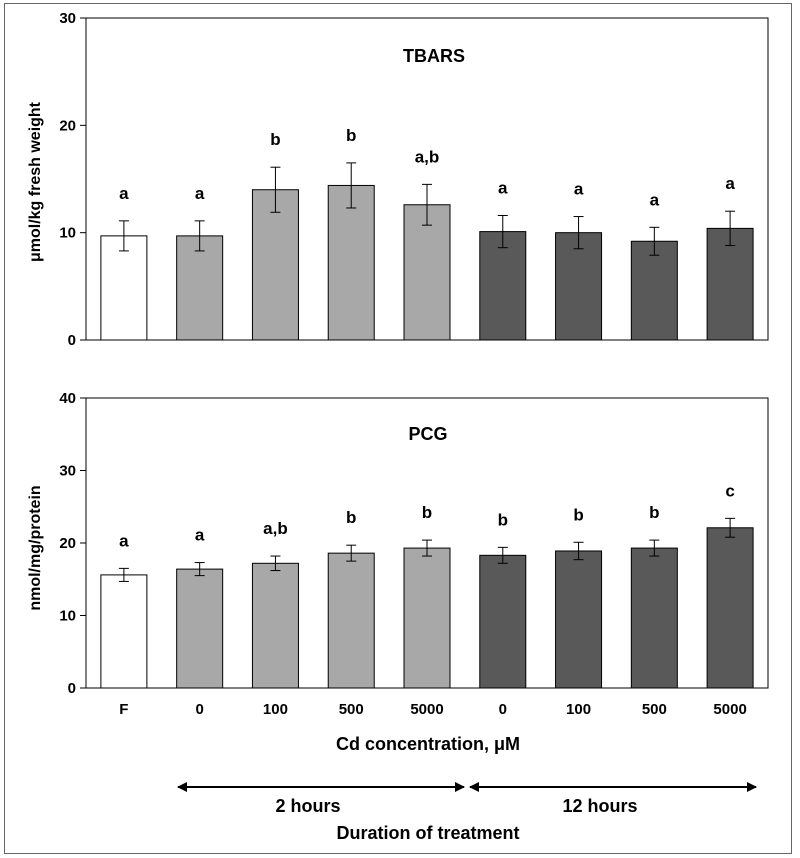 The height and width of the screenshot is (858, 800). What do you see at coordinates (67, 471) in the screenshot?
I see `pcg-y-tick-label: 30` at bounding box center [67, 471].